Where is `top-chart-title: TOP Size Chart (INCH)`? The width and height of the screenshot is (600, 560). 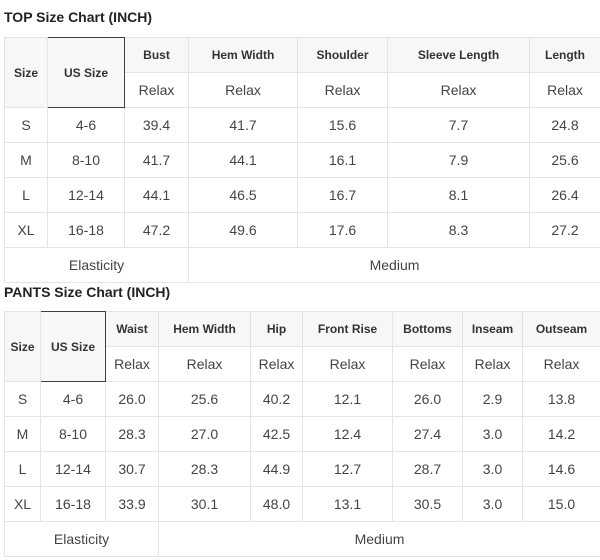 top-chart-title: TOP Size Chart (INCH) is located at coordinates (78, 17).